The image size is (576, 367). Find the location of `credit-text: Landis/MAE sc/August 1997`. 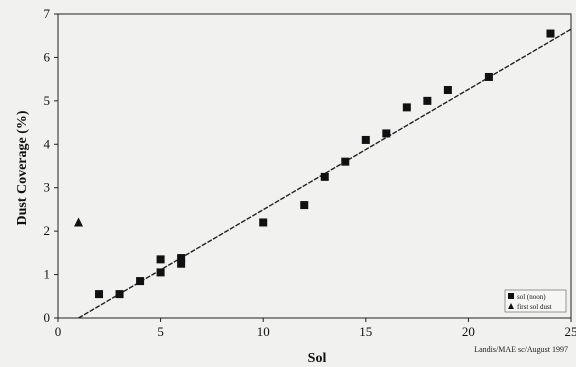

credit-text: Landis/MAE sc/August 1997 is located at coordinates (521, 349).